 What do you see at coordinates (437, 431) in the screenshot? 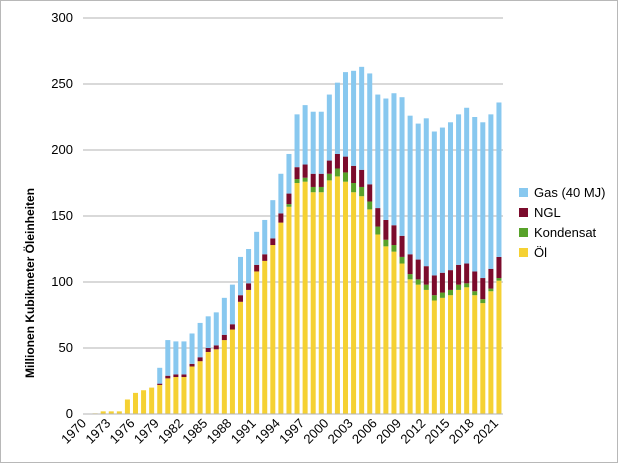
I see `x-tick-label: 2015` at bounding box center [437, 431].